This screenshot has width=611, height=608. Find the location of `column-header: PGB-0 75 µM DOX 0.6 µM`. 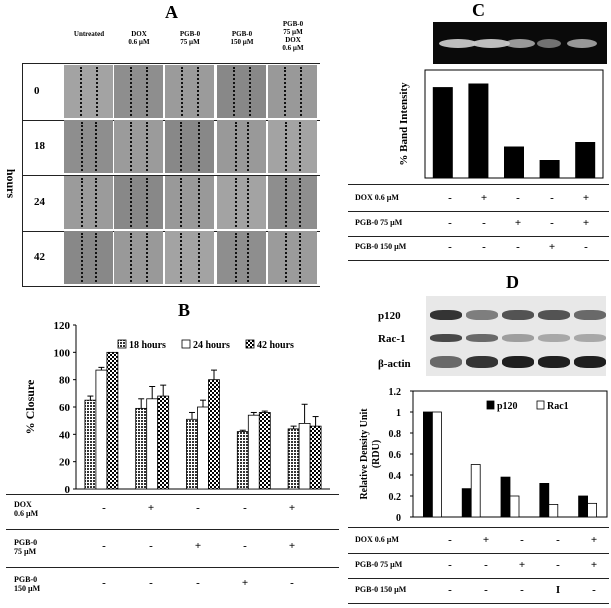

column-header: PGB-0 75 µM DOX 0.6 µM is located at coordinates (293, 36).